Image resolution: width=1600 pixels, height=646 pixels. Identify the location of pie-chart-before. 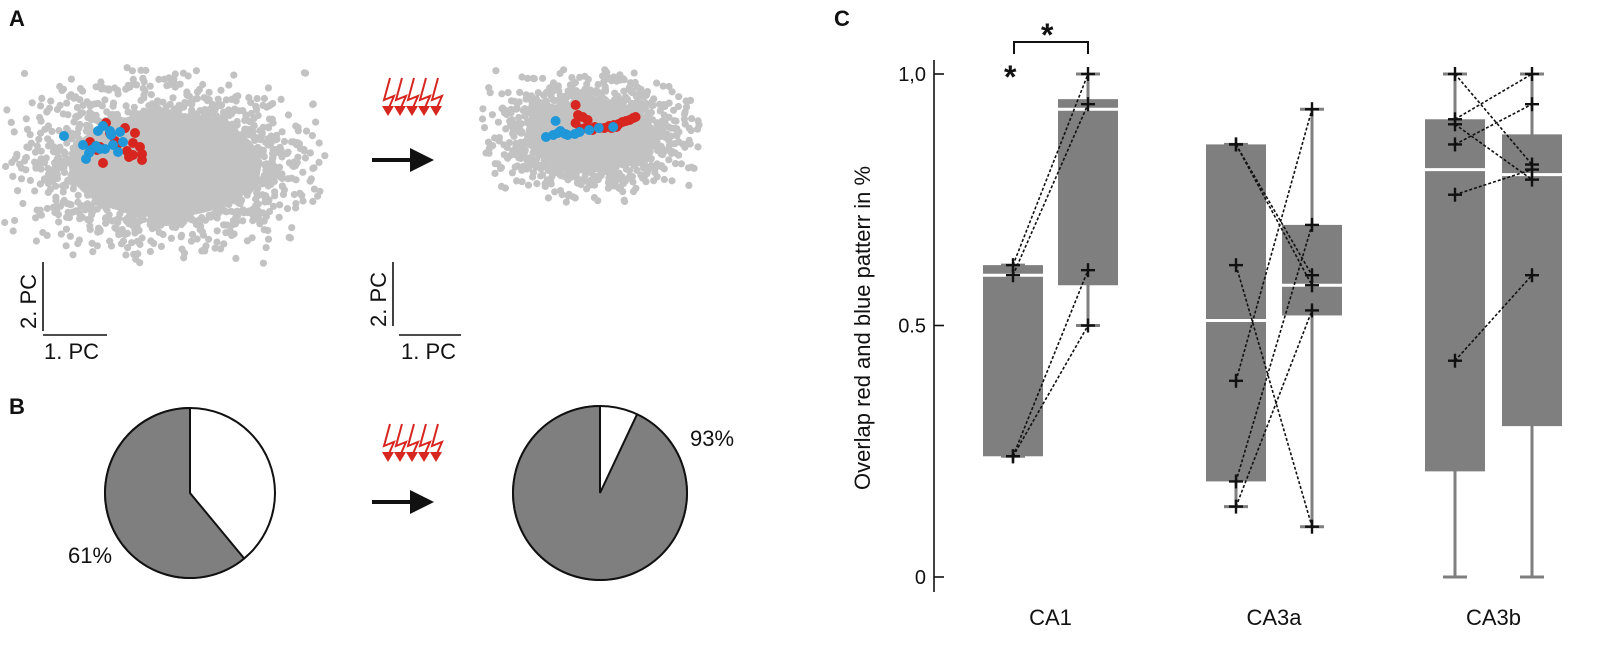
(190, 492).